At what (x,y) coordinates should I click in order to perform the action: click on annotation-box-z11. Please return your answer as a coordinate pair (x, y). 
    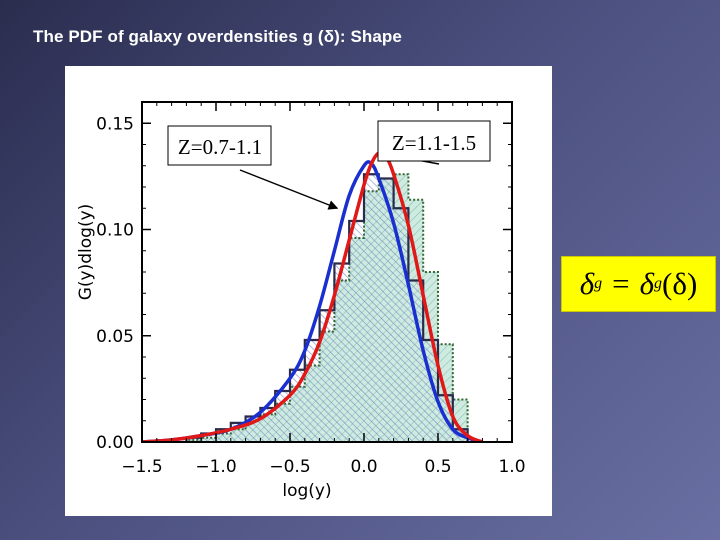
    Looking at the image, I should click on (434, 141).